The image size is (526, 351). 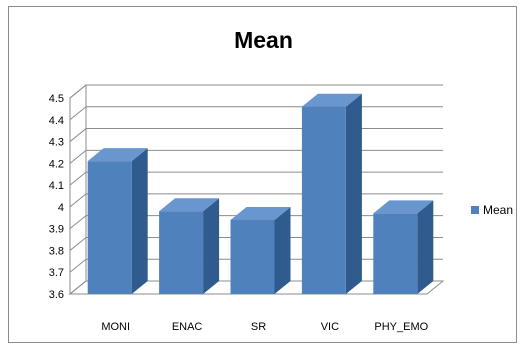 What do you see at coordinates (258, 327) in the screenshot?
I see `x-tick-label: SR` at bounding box center [258, 327].